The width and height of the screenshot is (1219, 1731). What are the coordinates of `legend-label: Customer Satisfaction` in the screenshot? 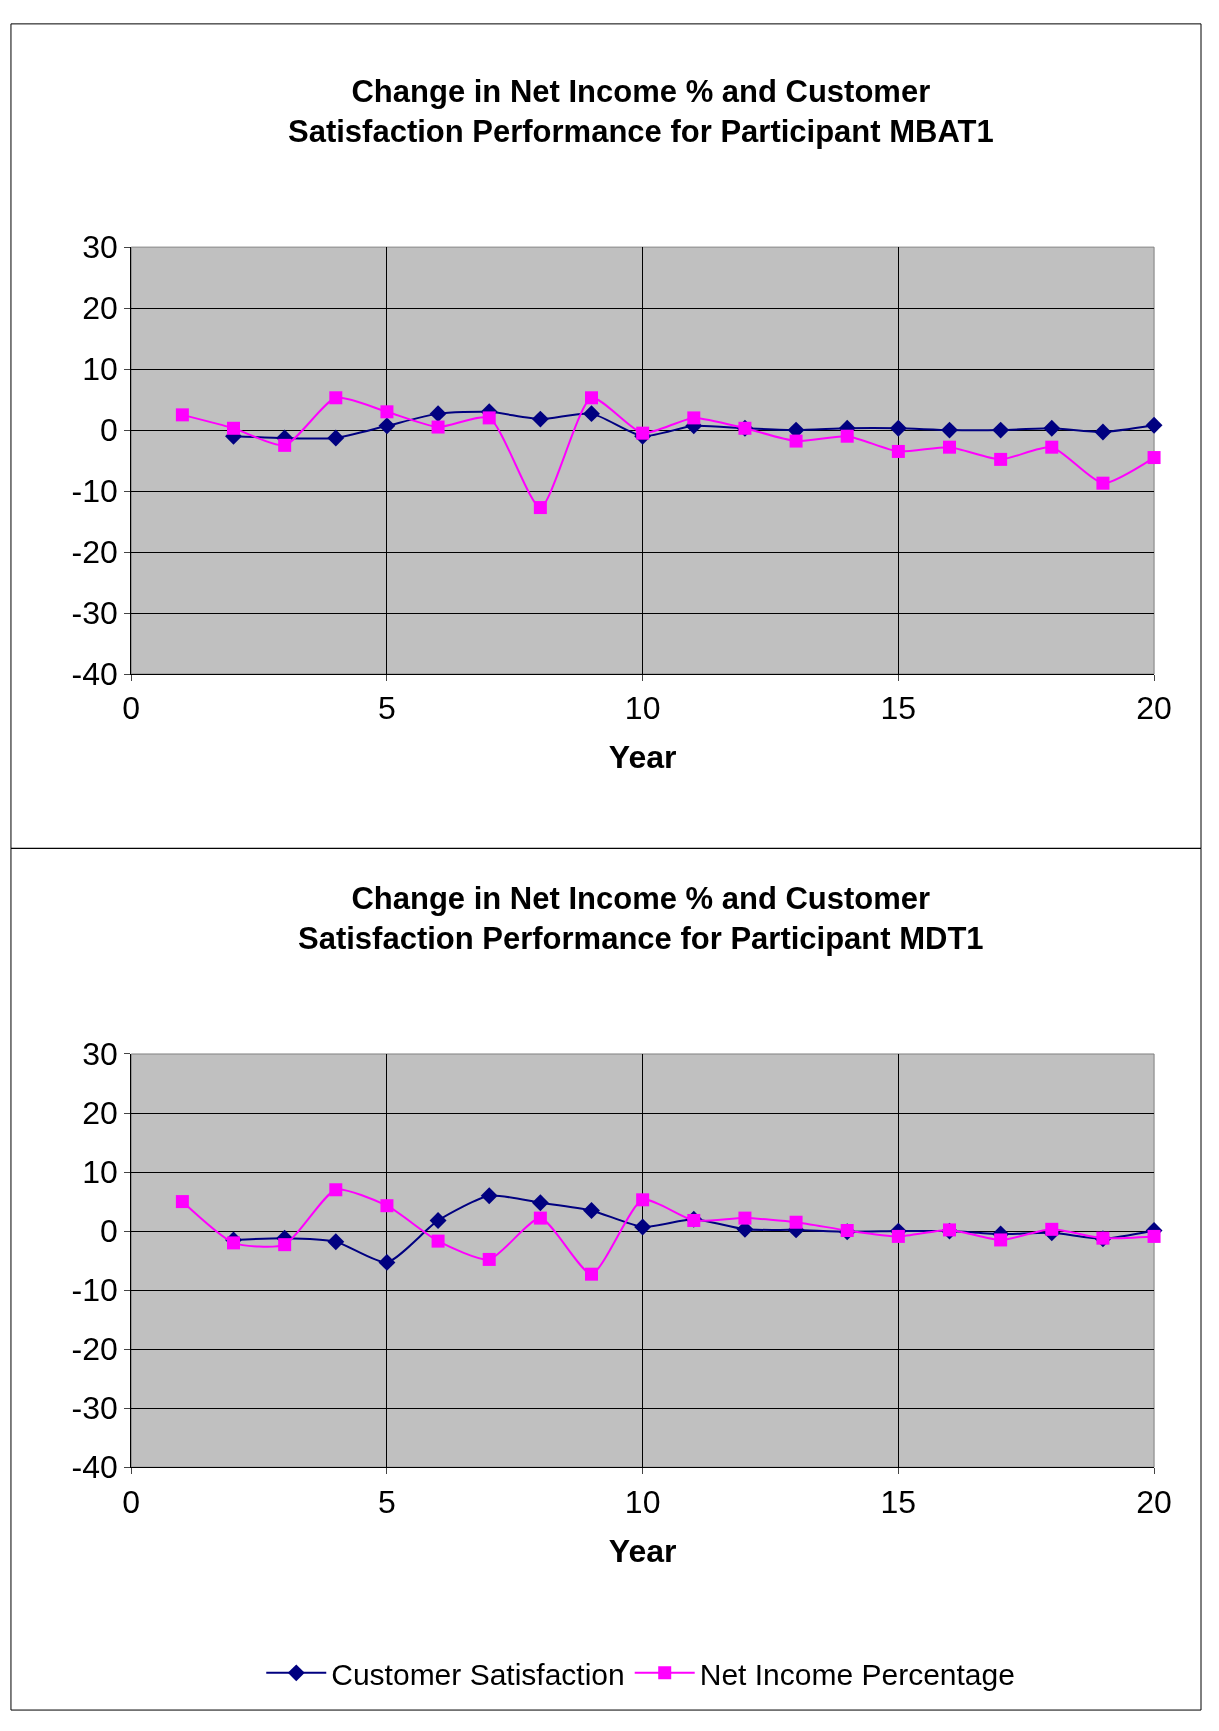 It's located at (478, 1674).